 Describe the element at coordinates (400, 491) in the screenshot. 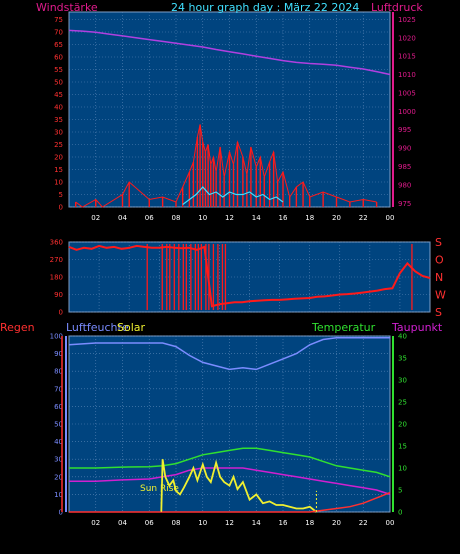

I see `y2-tick-label: 5` at that location.